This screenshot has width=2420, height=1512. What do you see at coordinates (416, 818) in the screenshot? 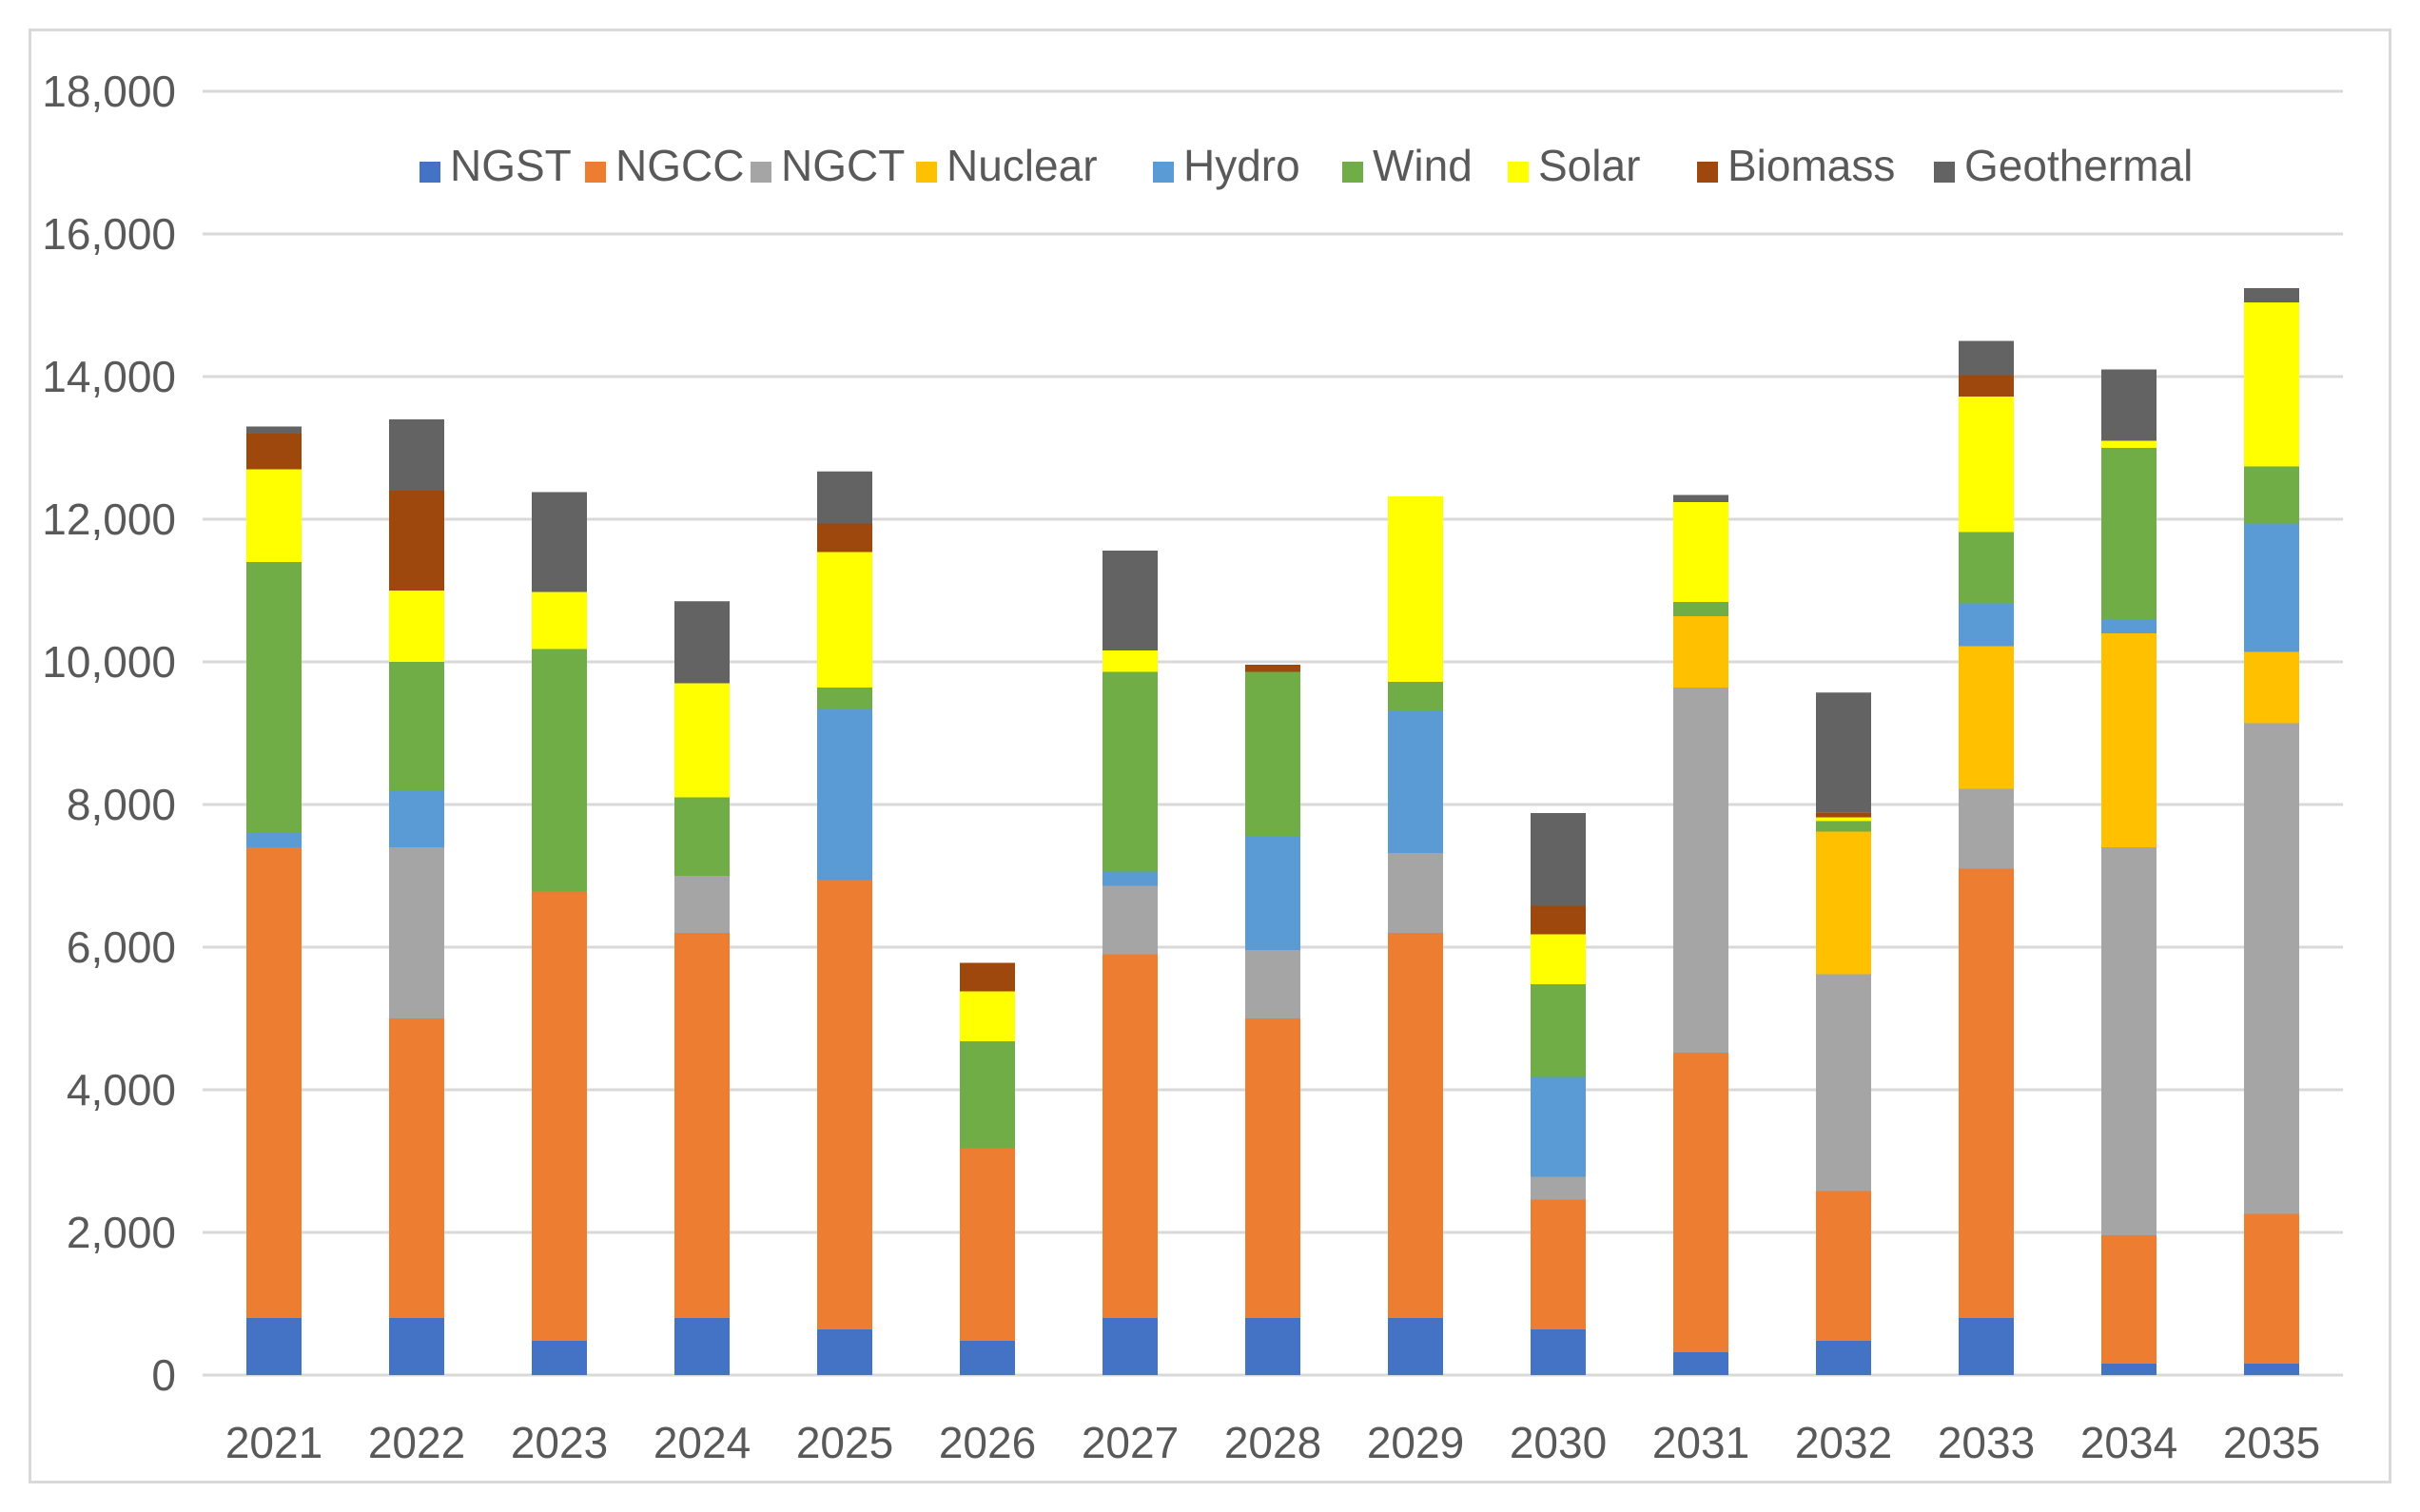
I see `bar-segment-hydro-2022` at bounding box center [416, 818].